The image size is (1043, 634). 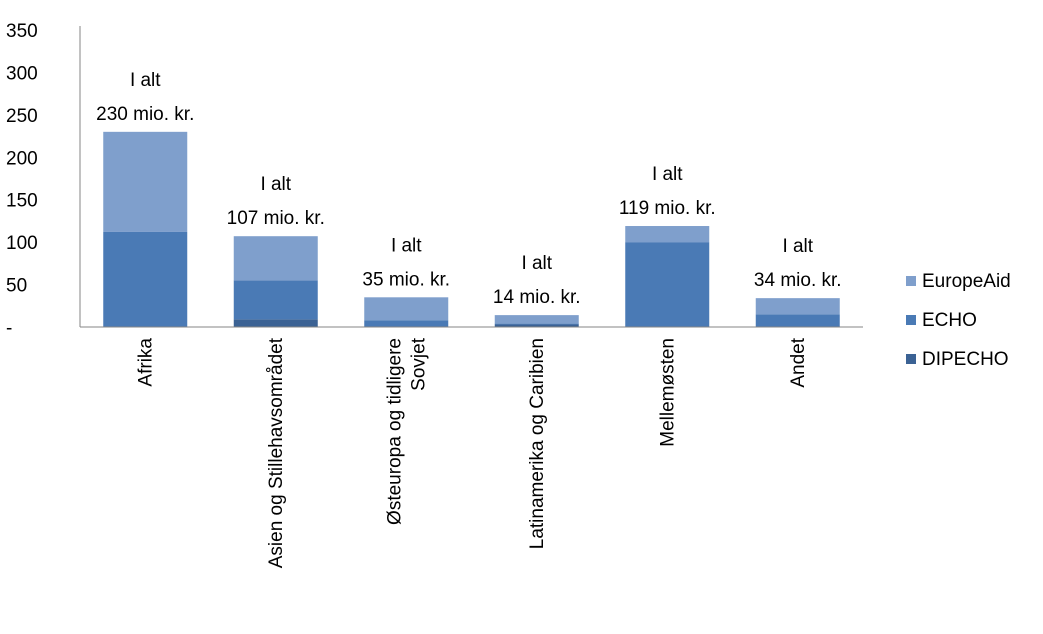 I want to click on total-label: 230 mio. kr., so click(x=145, y=114).